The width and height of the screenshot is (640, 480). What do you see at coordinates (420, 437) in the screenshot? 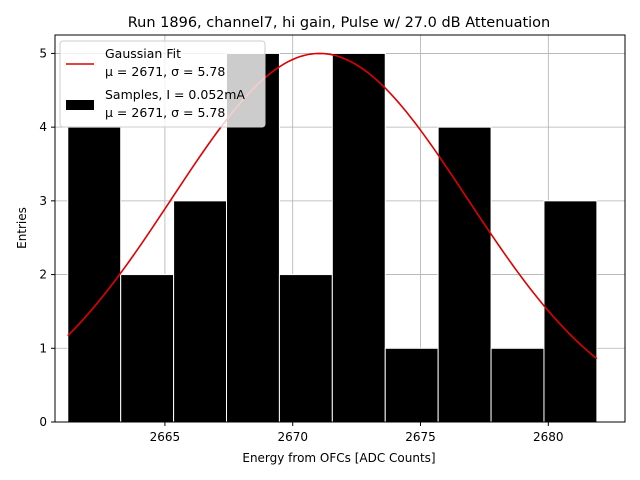
I see `x-tick-label: 2675` at bounding box center [420, 437].